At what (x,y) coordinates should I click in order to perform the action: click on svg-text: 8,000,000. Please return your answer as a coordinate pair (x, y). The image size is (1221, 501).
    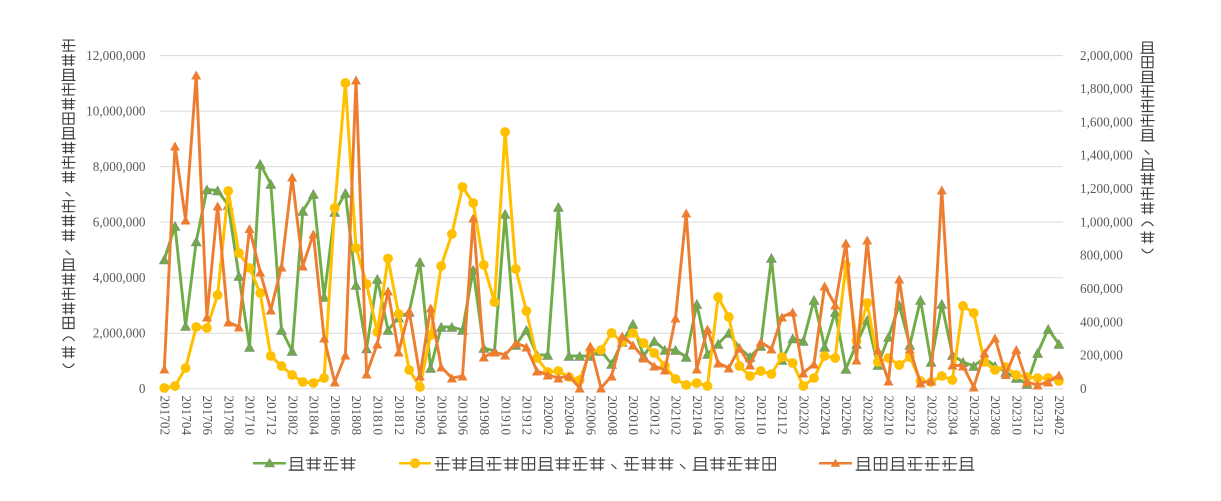
    Looking at the image, I should click on (119, 166).